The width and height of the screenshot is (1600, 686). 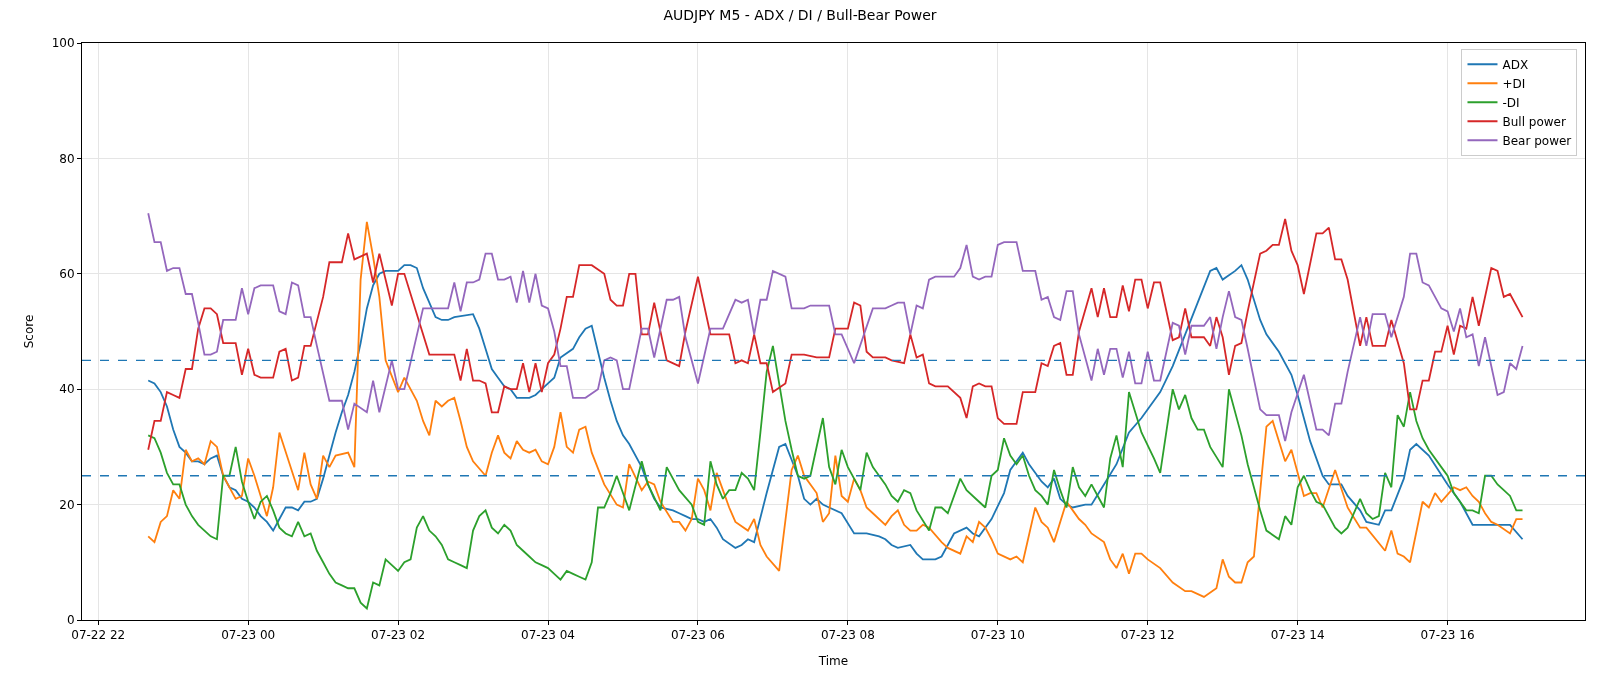 What do you see at coordinates (67, 504) in the screenshot?
I see `y-tick-label: 20` at bounding box center [67, 504].